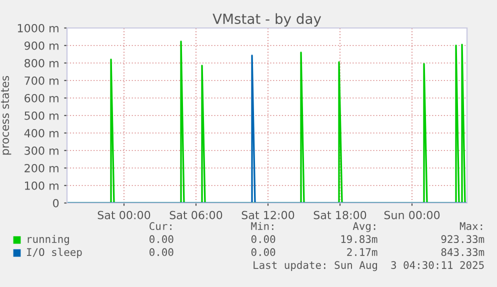 Image resolution: width=497 pixels, height=287 pixels. I want to click on y-tick-label: 1000 m, so click(38, 28).